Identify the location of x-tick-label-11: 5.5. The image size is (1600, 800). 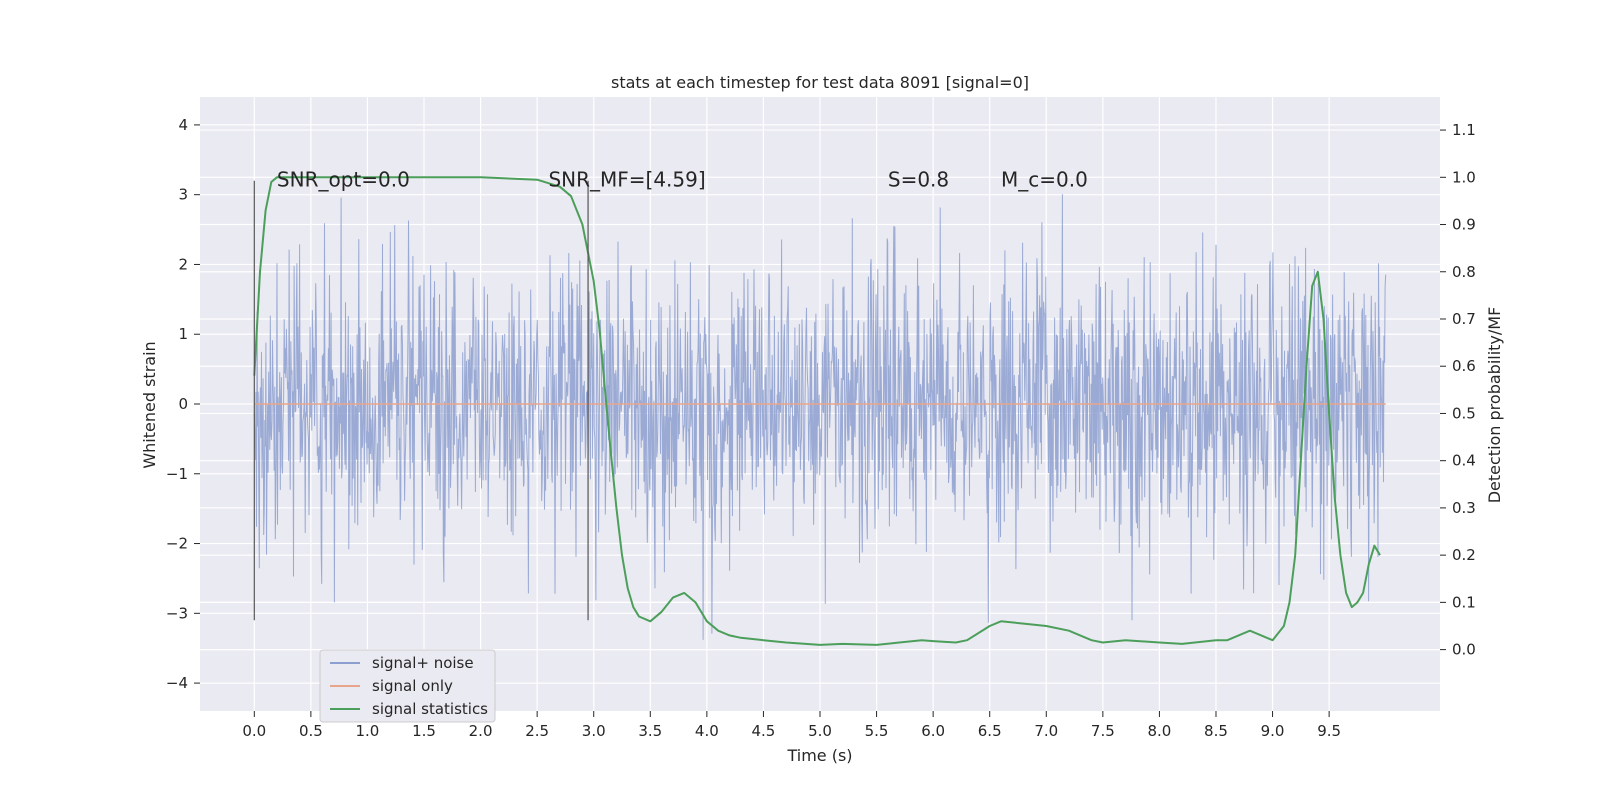
(877, 731).